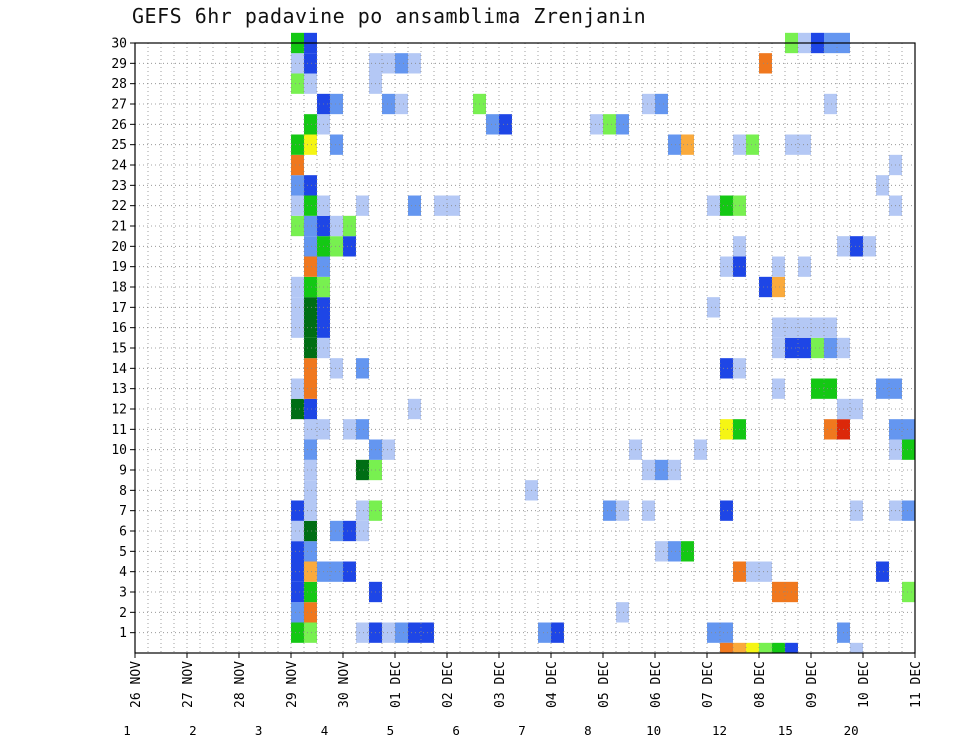 Image resolution: width=960 pixels, height=746 pixels. What do you see at coordinates (123, 633) in the screenshot?
I see `y-tick-label: 1` at bounding box center [123, 633].